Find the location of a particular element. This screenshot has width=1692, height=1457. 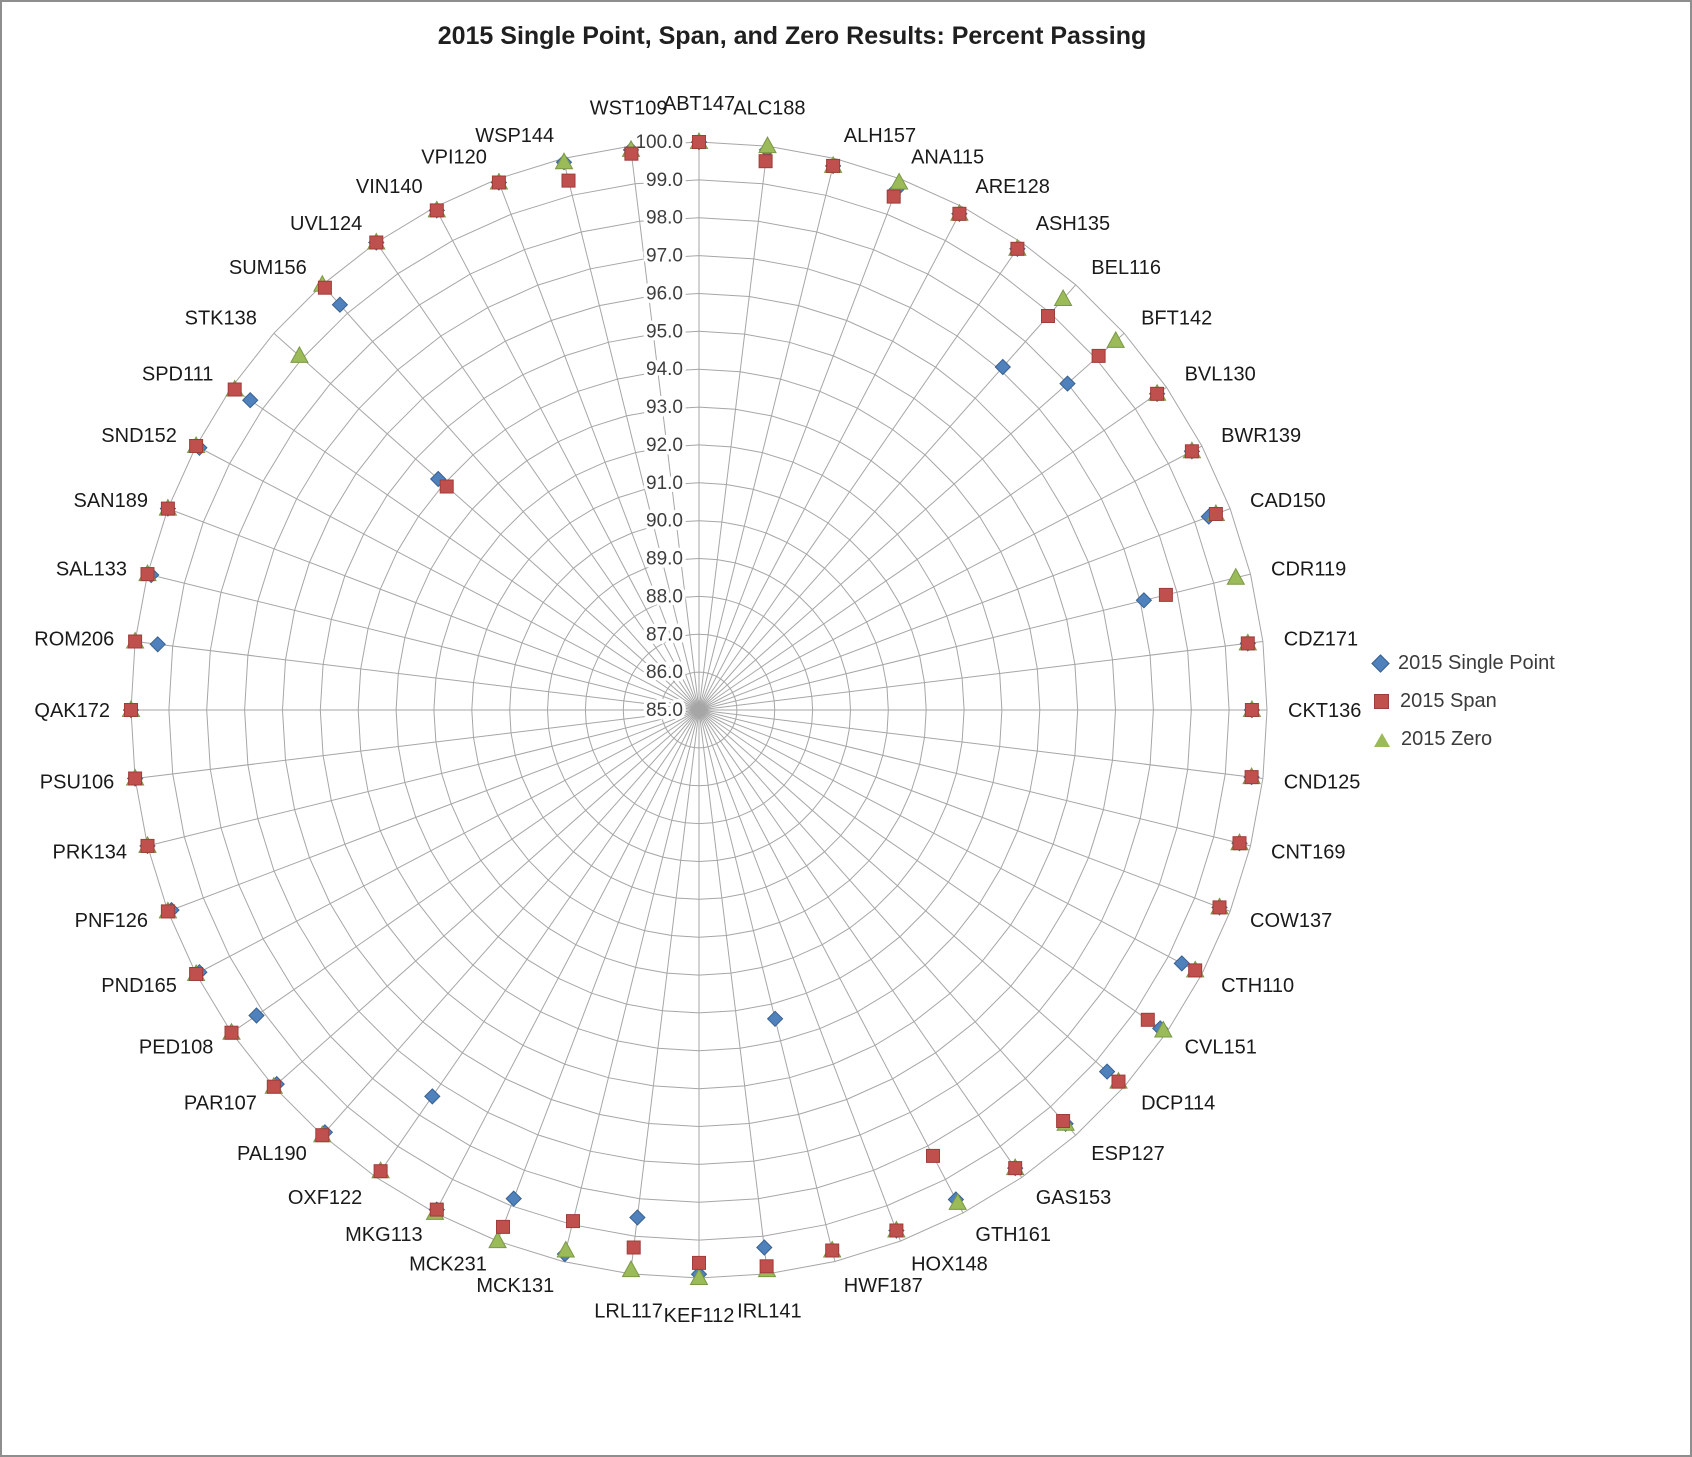

axis-tick-label: 96.0 is located at coordinates (664, 294).